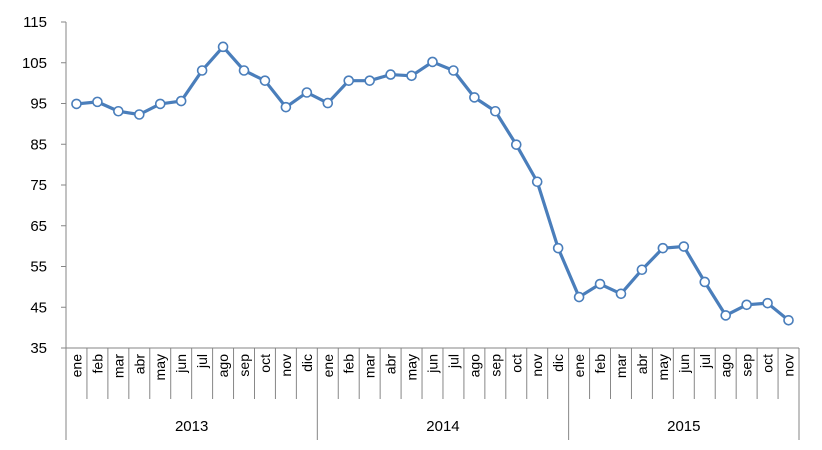  Describe the element at coordinates (35, 22) in the screenshot. I see `y-tick-label: 115` at that location.